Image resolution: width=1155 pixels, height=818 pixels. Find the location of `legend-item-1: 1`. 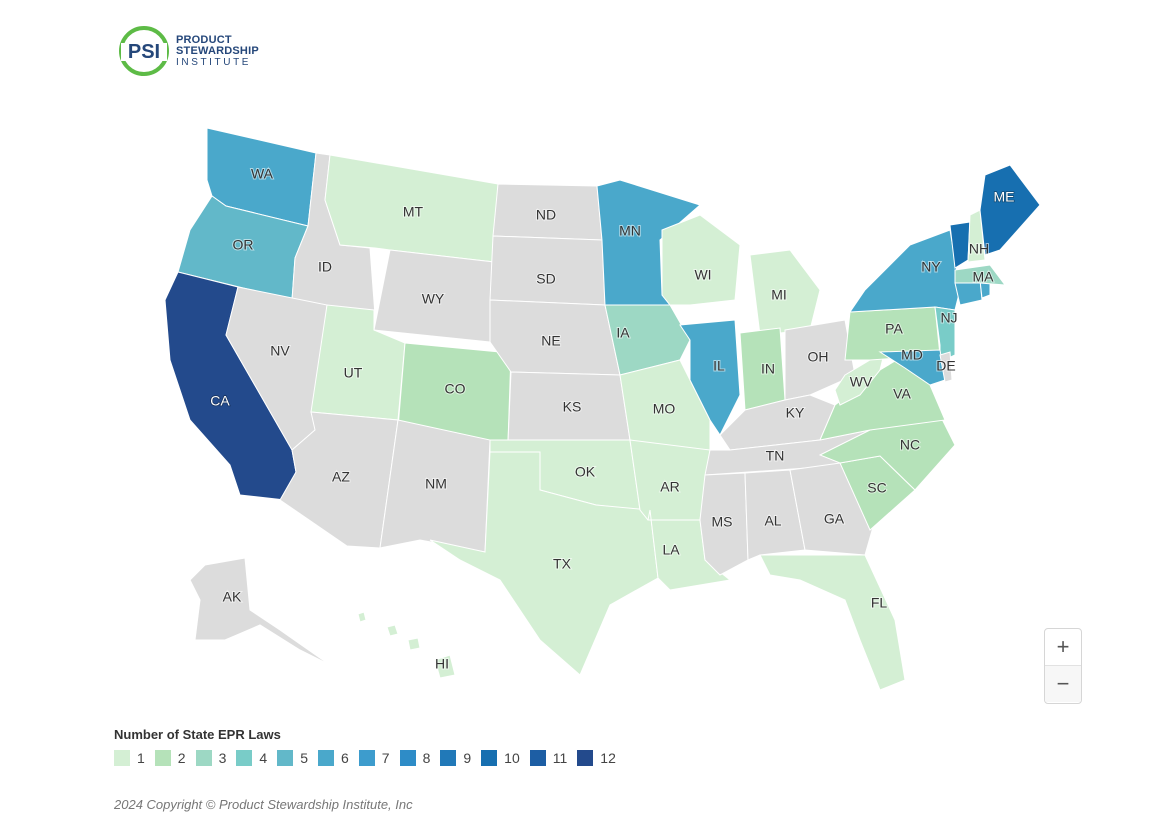

legend-item-1: 1 is located at coordinates (129, 758).